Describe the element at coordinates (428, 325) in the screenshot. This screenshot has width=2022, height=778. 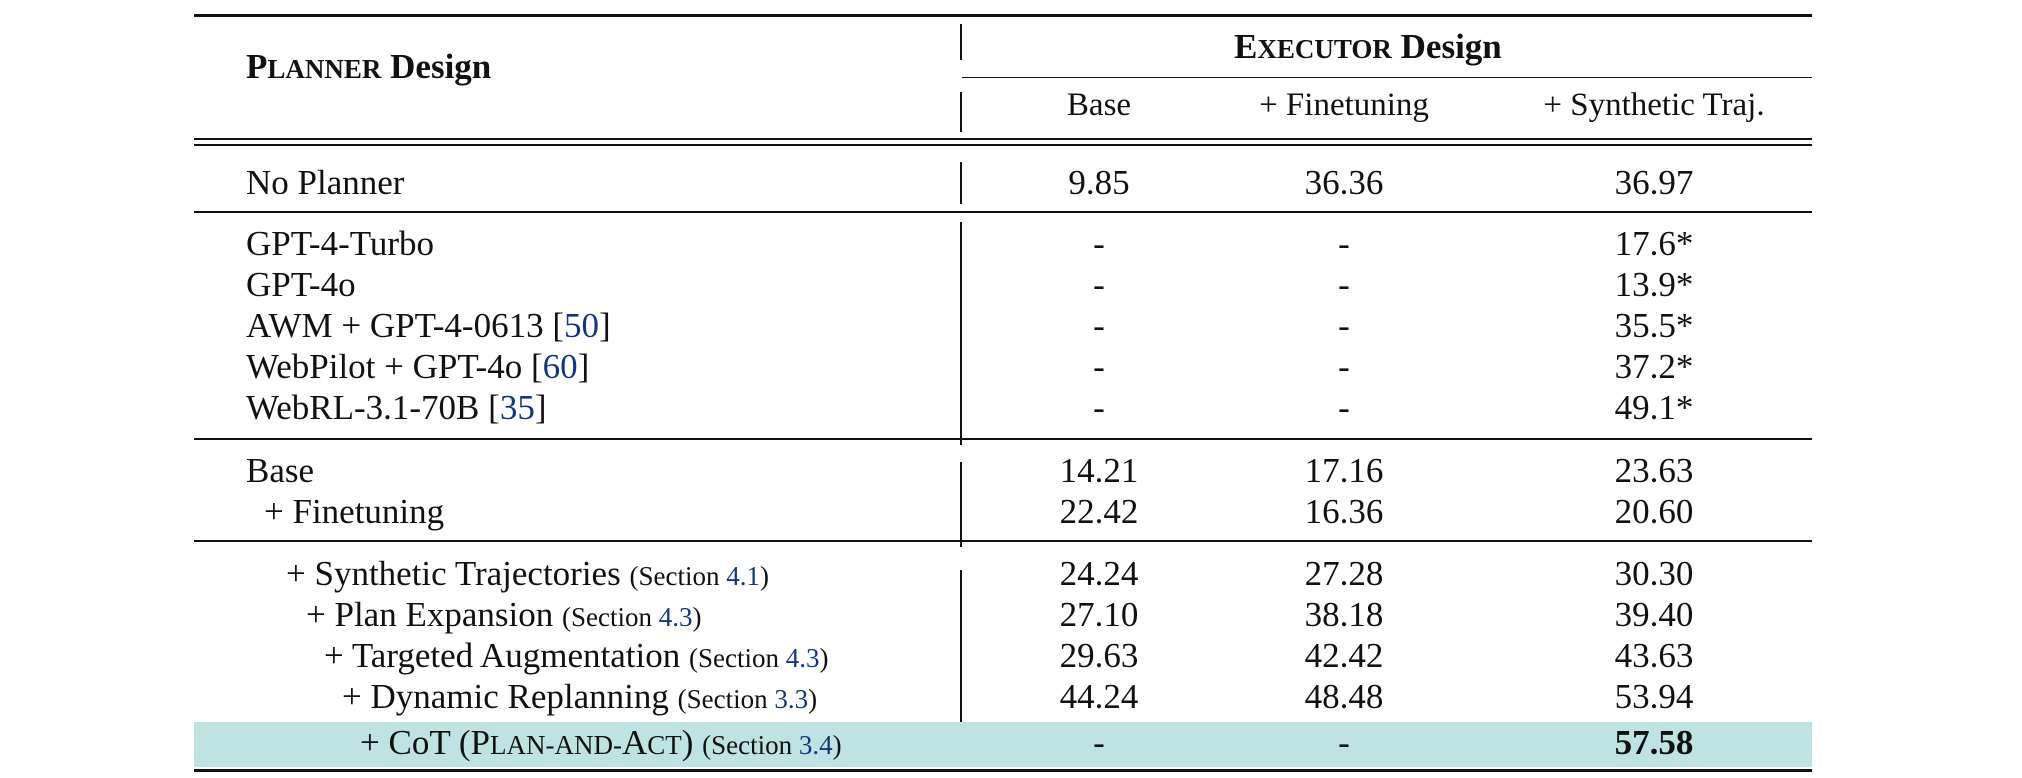
I see `row-label-awm-gpt-4-0613: AWM + GPT-4-0613 [50]` at that location.